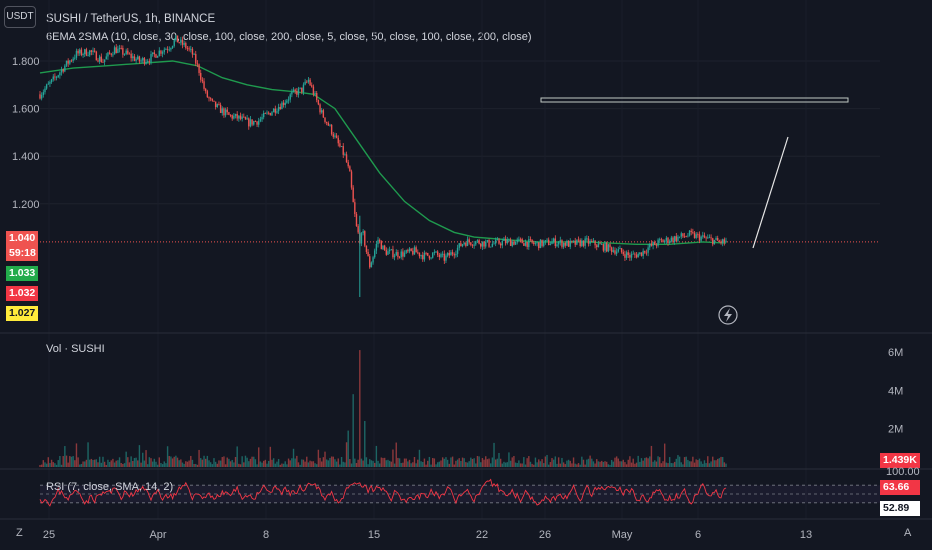  What do you see at coordinates (895, 391) in the screenshot?
I see `volume-axis: 6M 4M 2M` at bounding box center [895, 391].